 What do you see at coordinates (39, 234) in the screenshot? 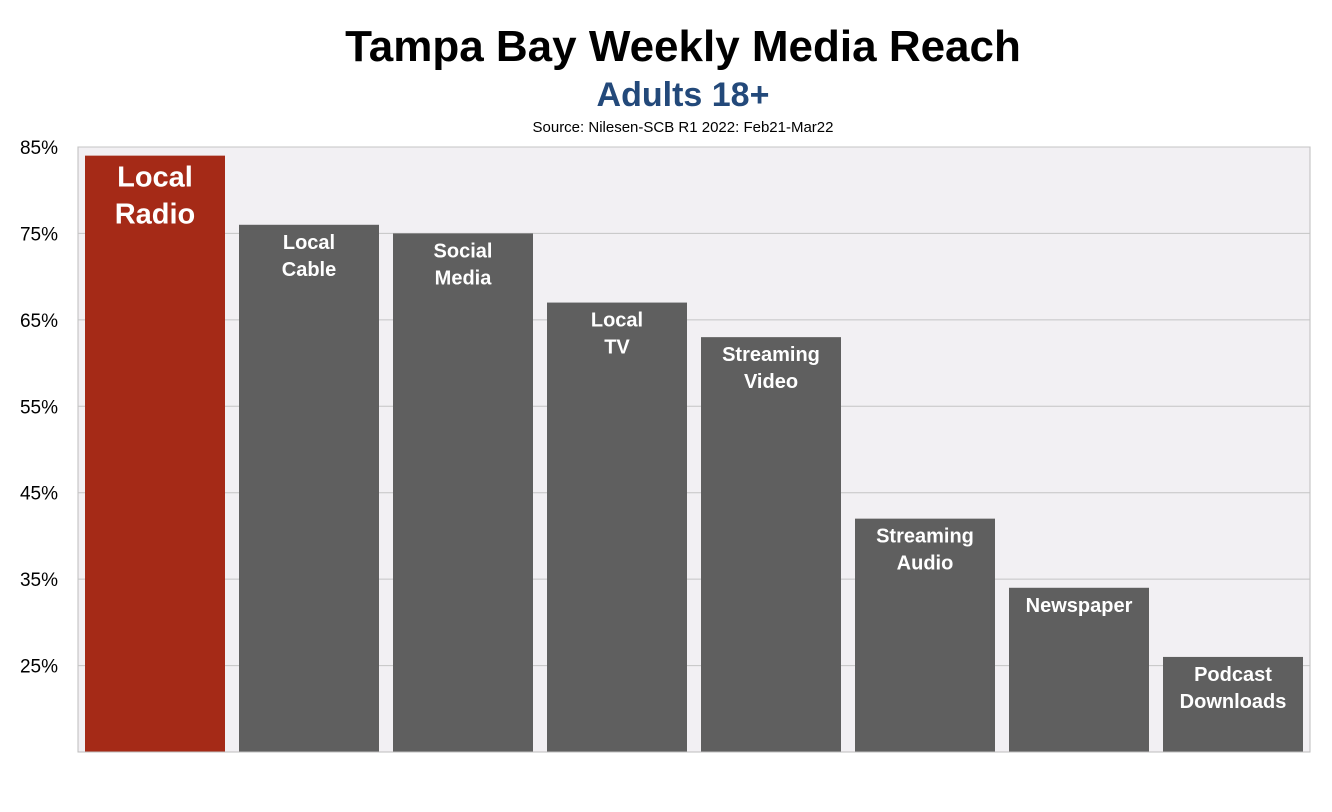
I see `y-tick-label: 75%` at bounding box center [39, 234].